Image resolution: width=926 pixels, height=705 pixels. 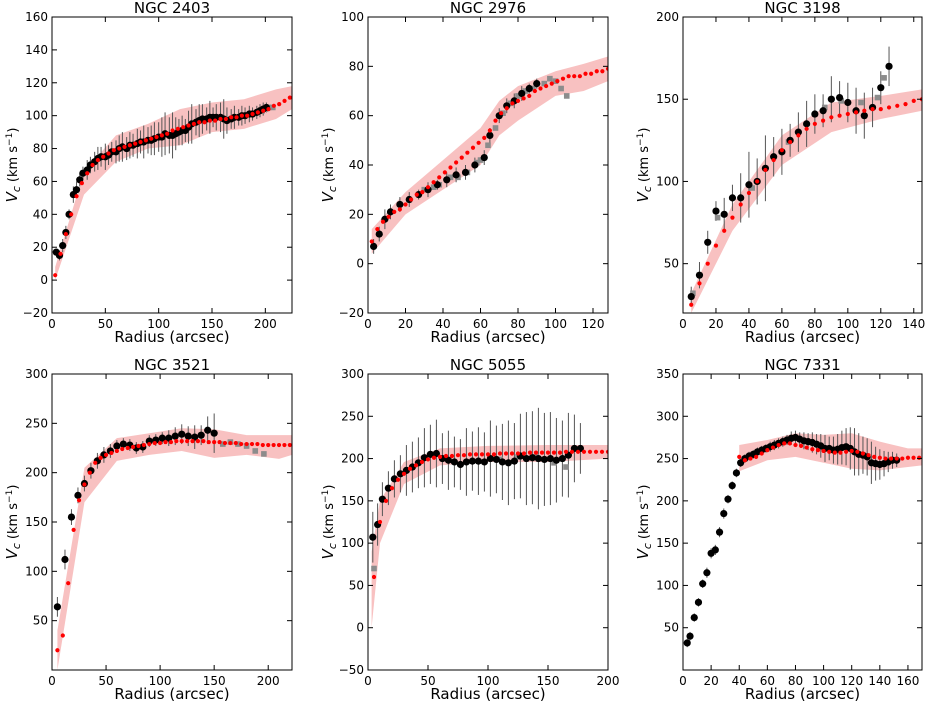 What do you see at coordinates (40, 247) in the screenshot?
I see `y-tick-label: 20` at bounding box center [40, 247].